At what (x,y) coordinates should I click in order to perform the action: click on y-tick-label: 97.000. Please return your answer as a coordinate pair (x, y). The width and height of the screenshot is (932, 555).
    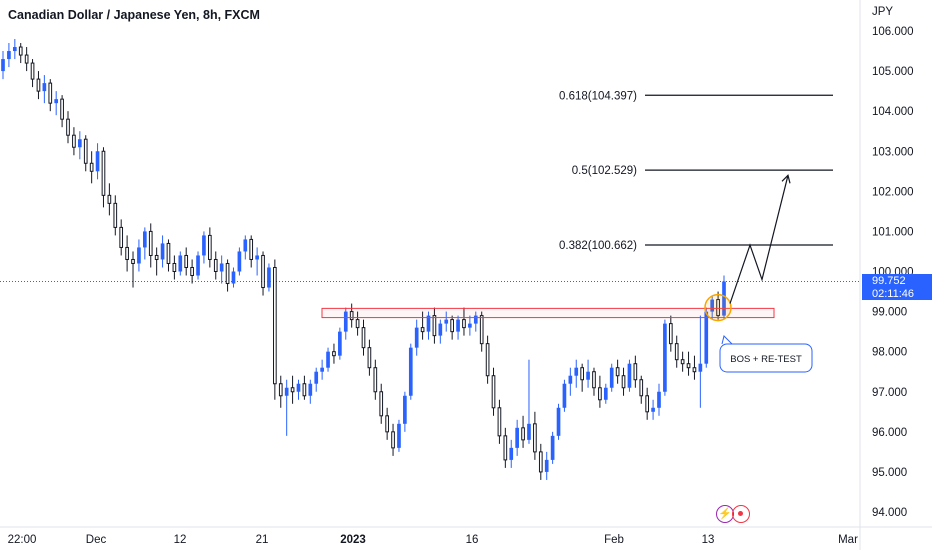
    Looking at the image, I should click on (889, 393).